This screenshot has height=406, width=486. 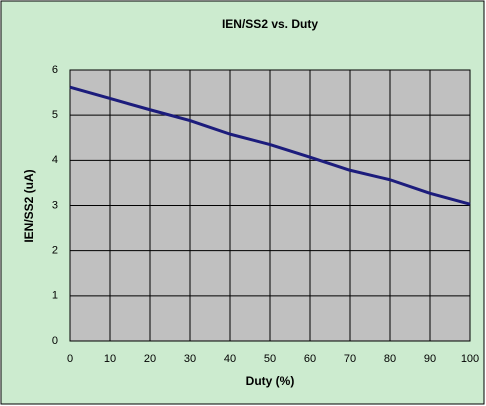 I want to click on y-tick-label: 5, so click(x=55, y=115).